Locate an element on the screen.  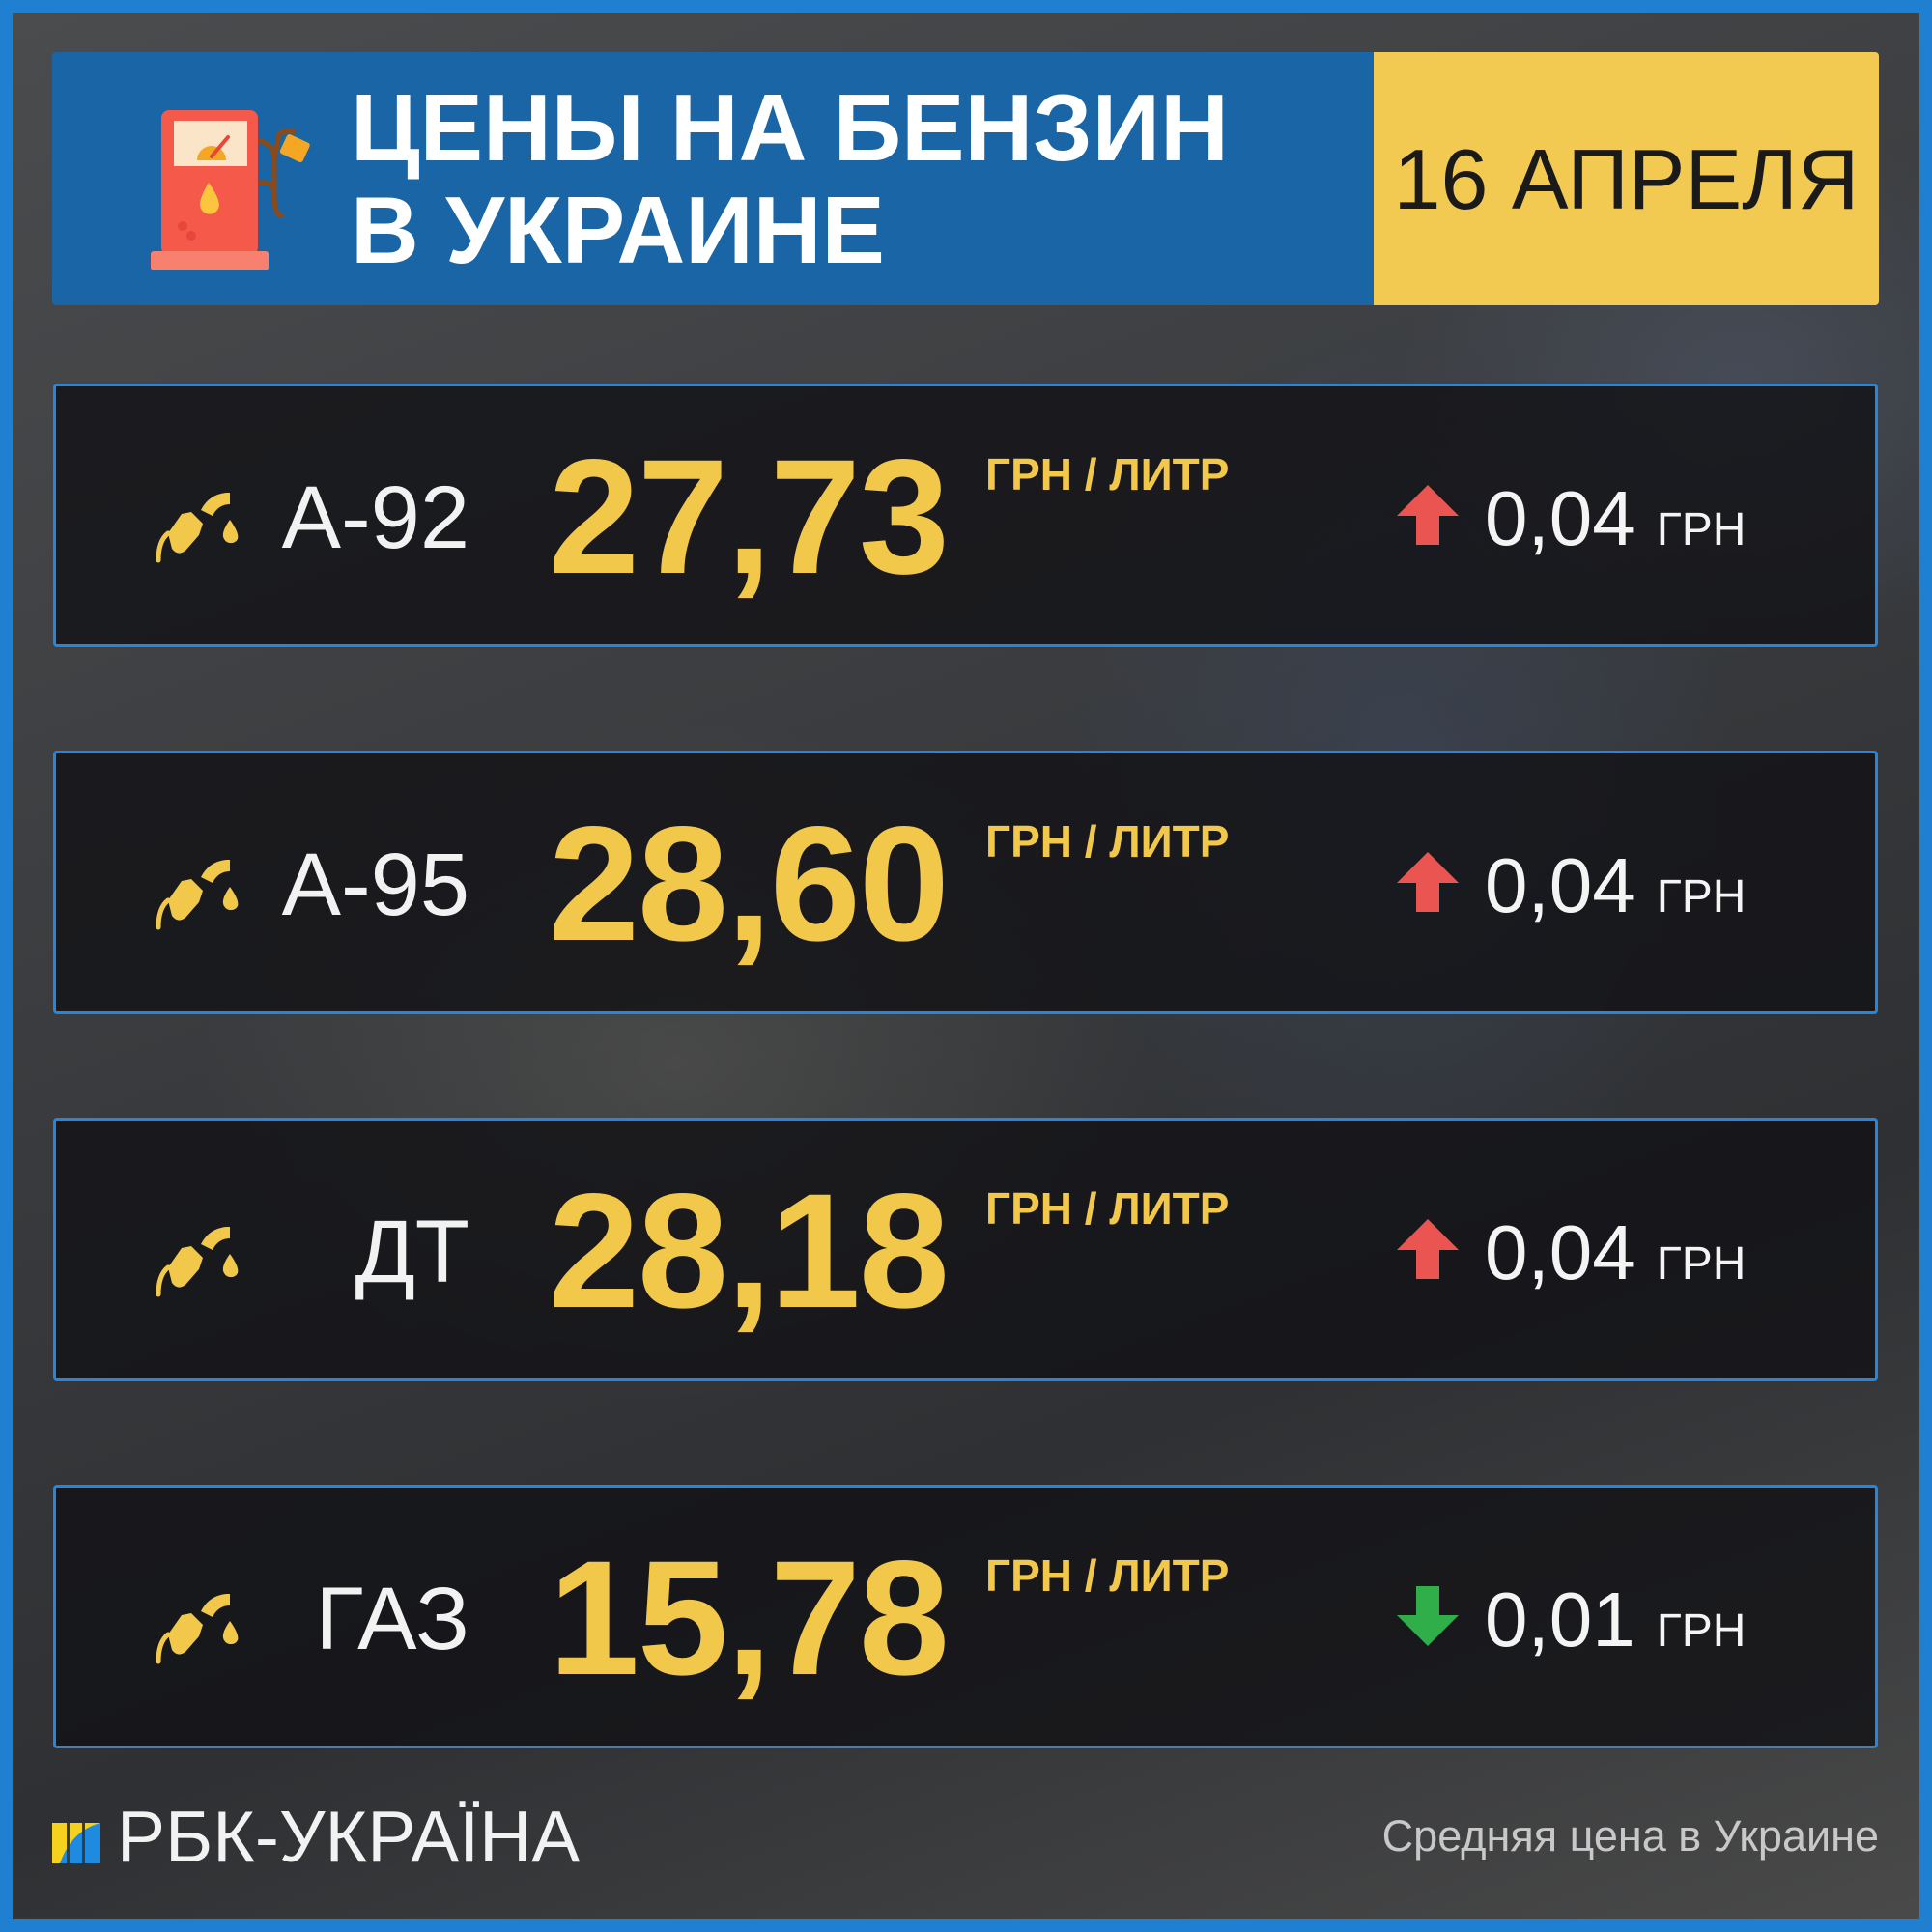
gas-pump-icon is located at coordinates (230, 190).